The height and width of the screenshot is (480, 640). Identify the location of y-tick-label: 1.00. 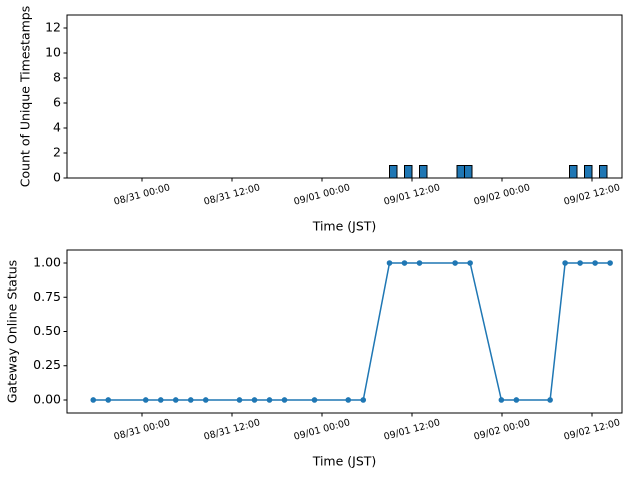
(47, 262).